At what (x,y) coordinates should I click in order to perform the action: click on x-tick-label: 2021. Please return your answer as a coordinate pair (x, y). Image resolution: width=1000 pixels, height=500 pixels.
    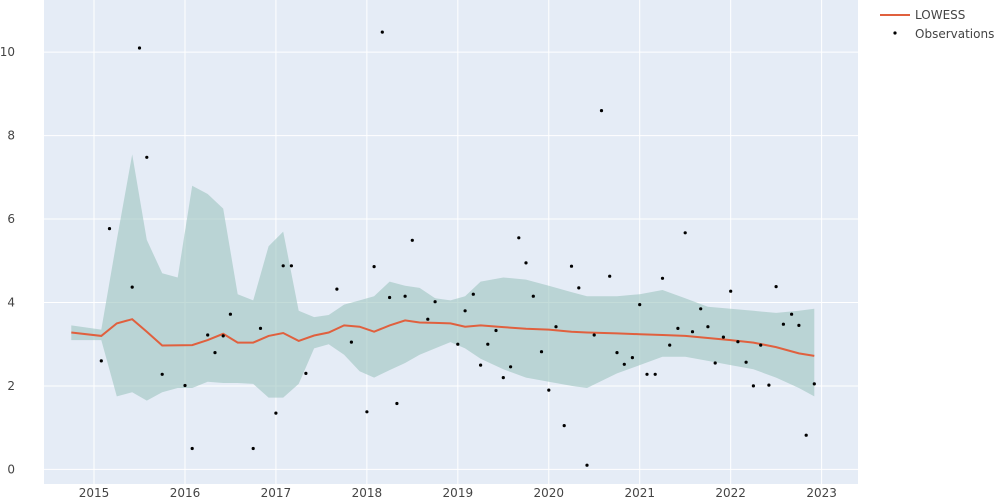
    Looking at the image, I should click on (639, 493).